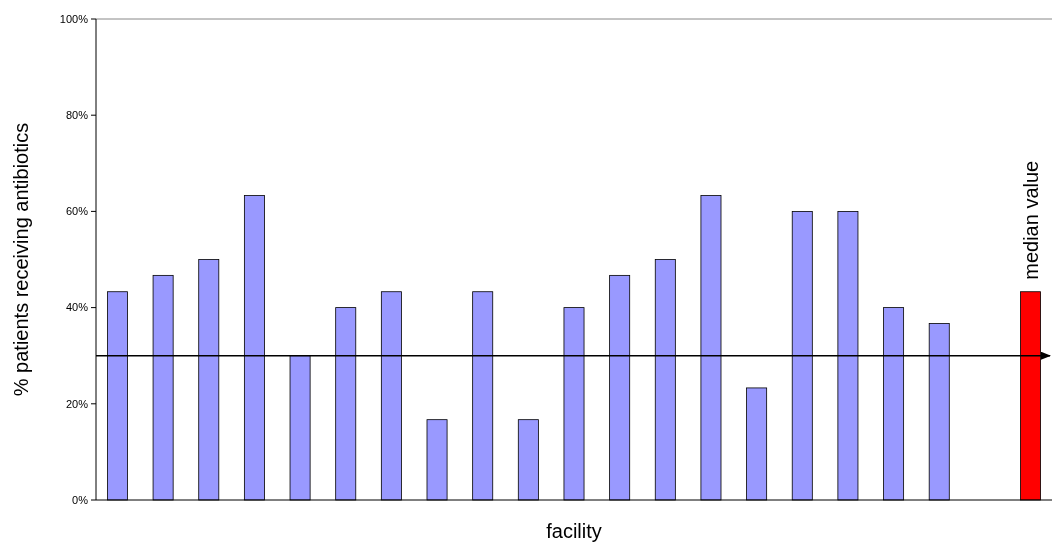 The height and width of the screenshot is (545, 1055). What do you see at coordinates (77, 403) in the screenshot?
I see `y-tick-label: 20%` at bounding box center [77, 403].